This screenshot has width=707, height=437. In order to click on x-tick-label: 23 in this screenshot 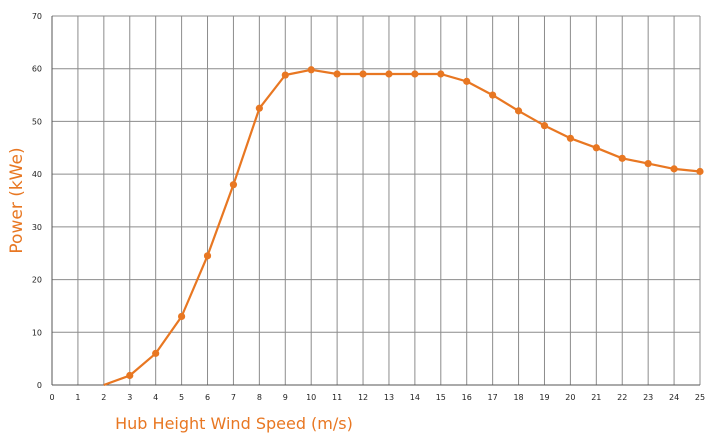, I will do `click(648, 397)`.